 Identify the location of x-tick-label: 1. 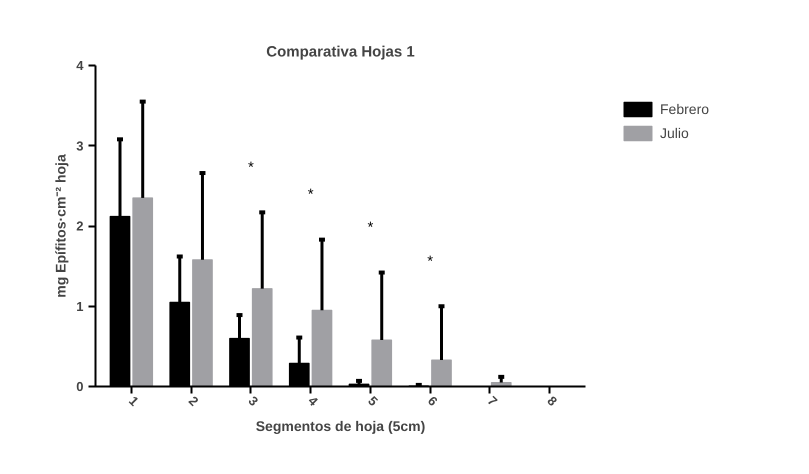
(134, 401).